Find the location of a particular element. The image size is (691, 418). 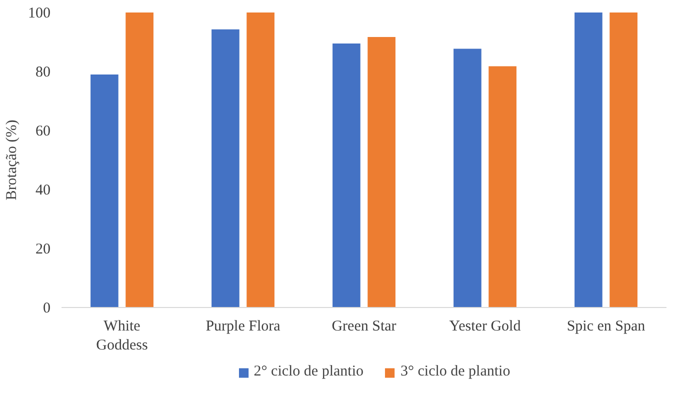

x-tick-label: Spic en Span is located at coordinates (606, 326).